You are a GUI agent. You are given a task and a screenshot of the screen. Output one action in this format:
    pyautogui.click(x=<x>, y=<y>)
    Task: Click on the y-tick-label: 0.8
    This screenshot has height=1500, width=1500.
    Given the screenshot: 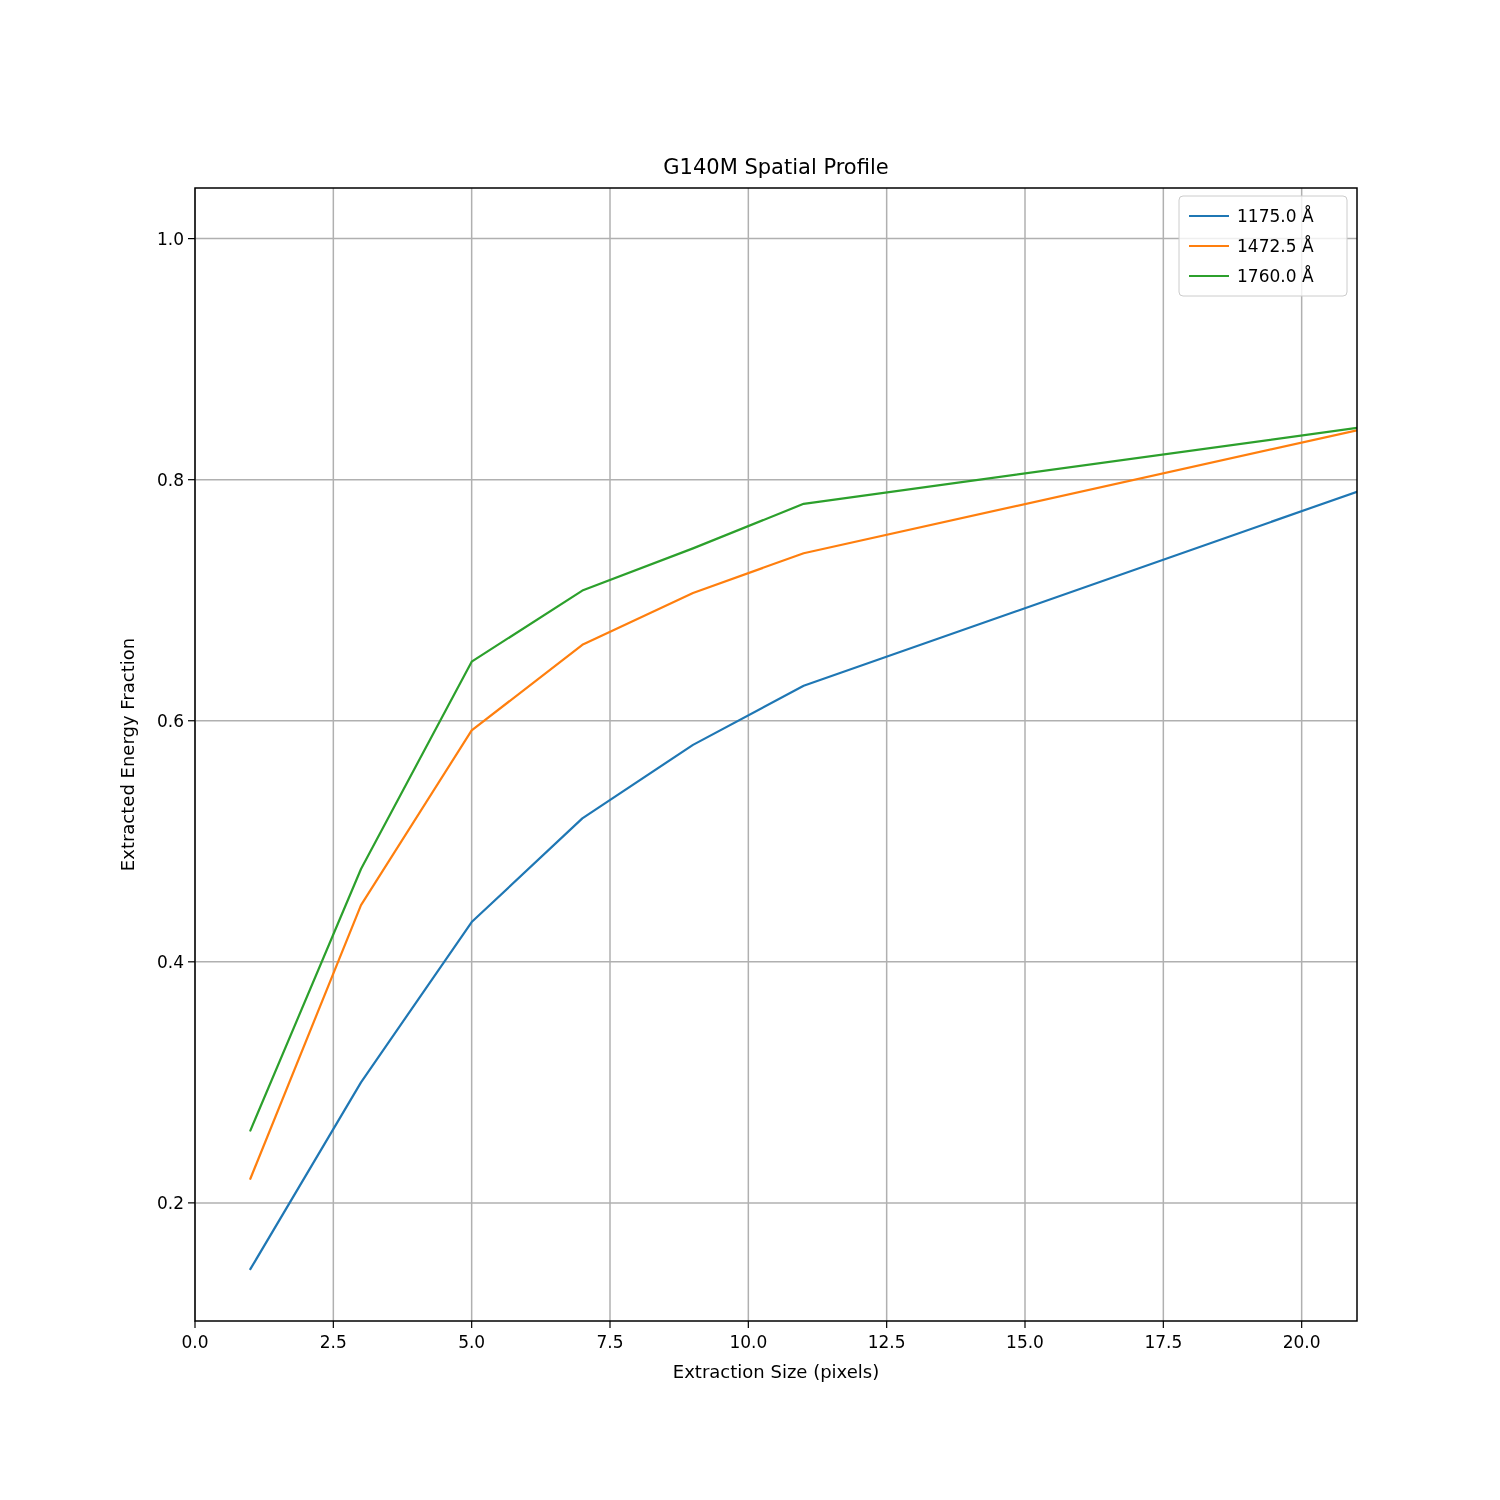 What is the action you would take?
    pyautogui.click(x=170, y=479)
    